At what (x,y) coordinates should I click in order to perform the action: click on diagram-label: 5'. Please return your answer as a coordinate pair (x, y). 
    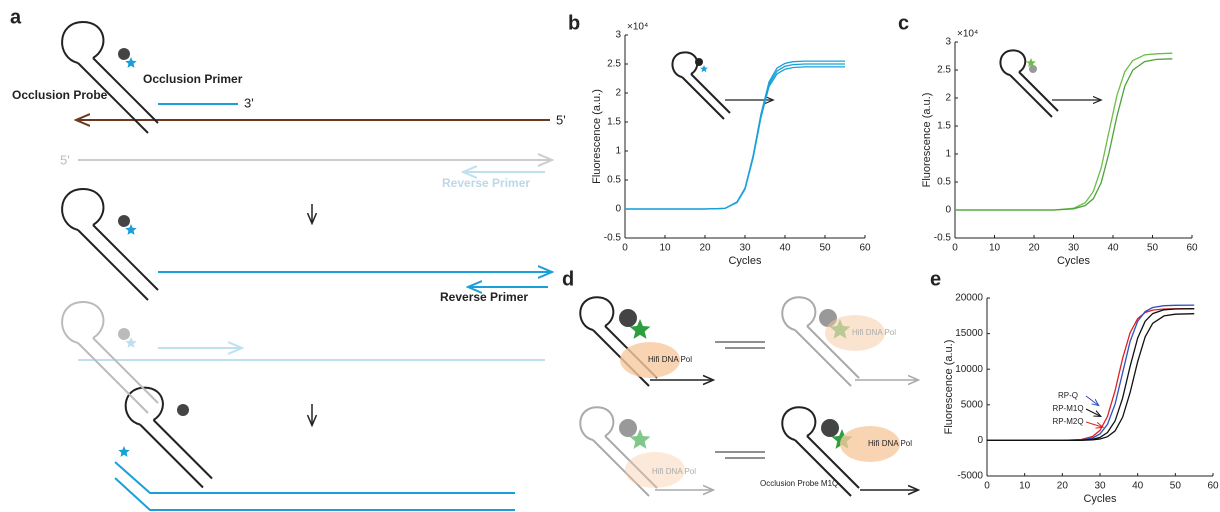
    Looking at the image, I should click on (561, 119).